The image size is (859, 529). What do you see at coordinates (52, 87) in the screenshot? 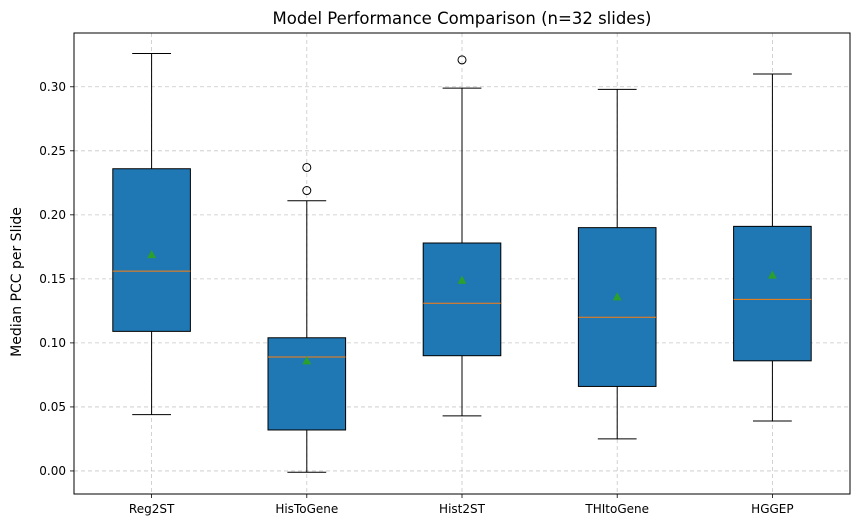
I see `y-tick-label: 0.30` at bounding box center [52, 87].